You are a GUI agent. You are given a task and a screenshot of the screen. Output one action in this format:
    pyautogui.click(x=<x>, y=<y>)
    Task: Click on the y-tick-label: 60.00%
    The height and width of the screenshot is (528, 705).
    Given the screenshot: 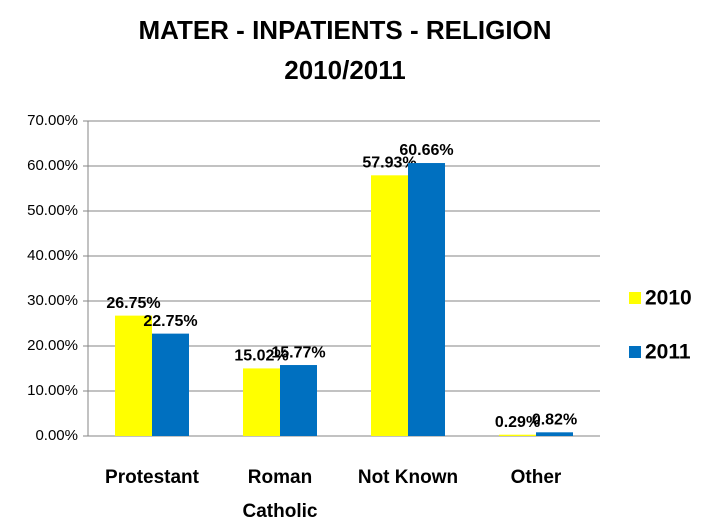 What is the action you would take?
    pyautogui.click(x=52, y=165)
    